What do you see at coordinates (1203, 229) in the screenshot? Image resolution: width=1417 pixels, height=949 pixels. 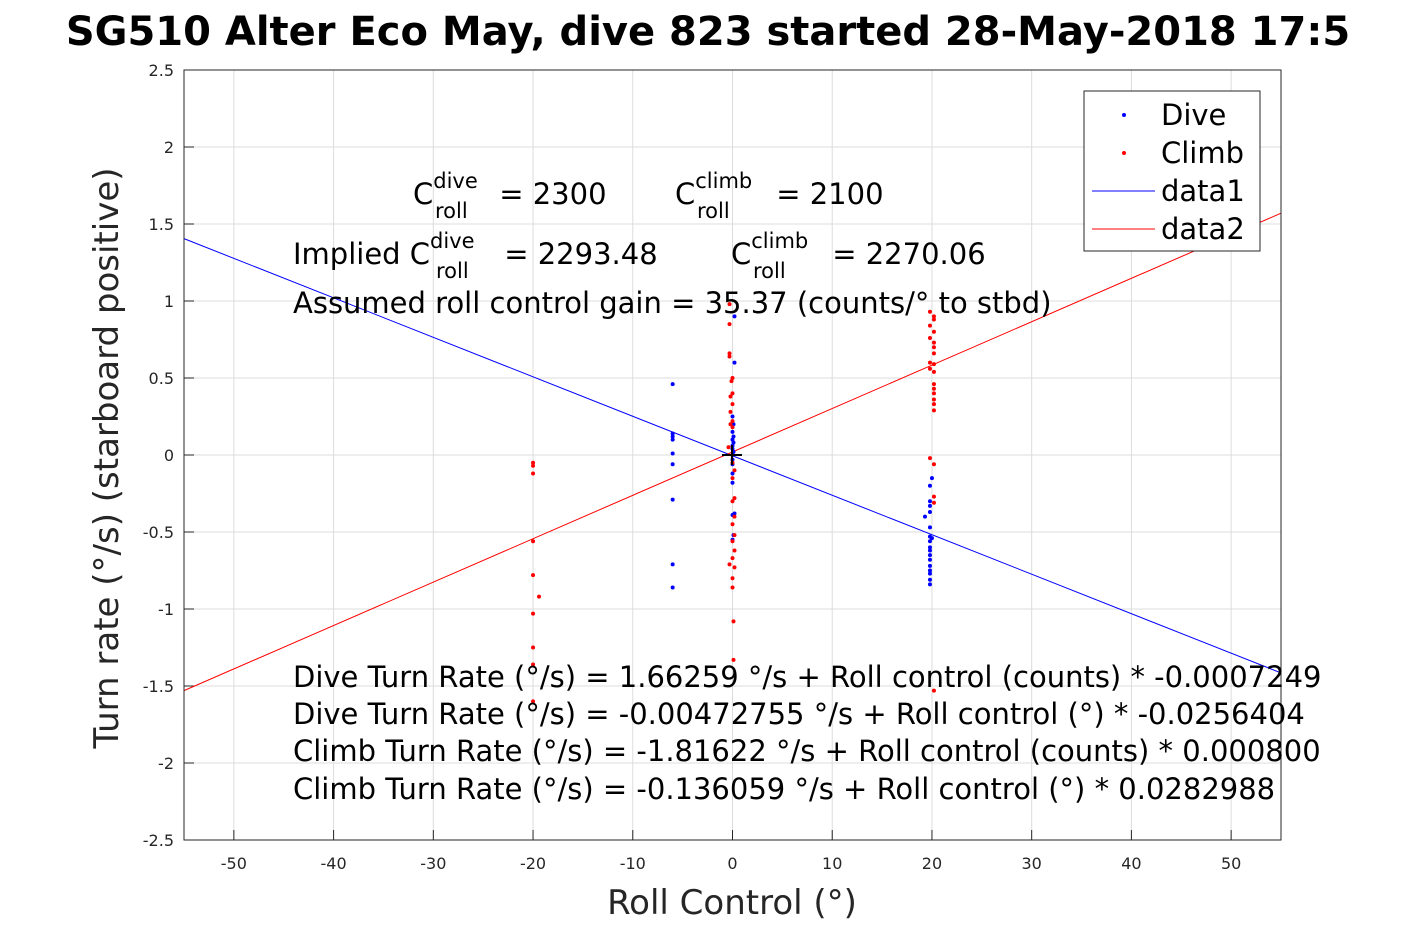 I see `legend-data2-label: data2` at bounding box center [1203, 229].